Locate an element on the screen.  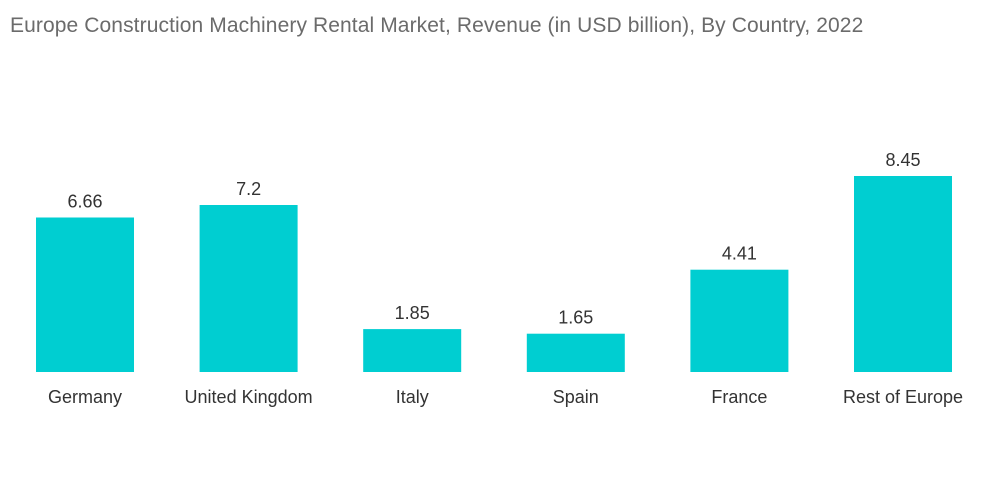
bar-united-kingdom is located at coordinates (248, 288).